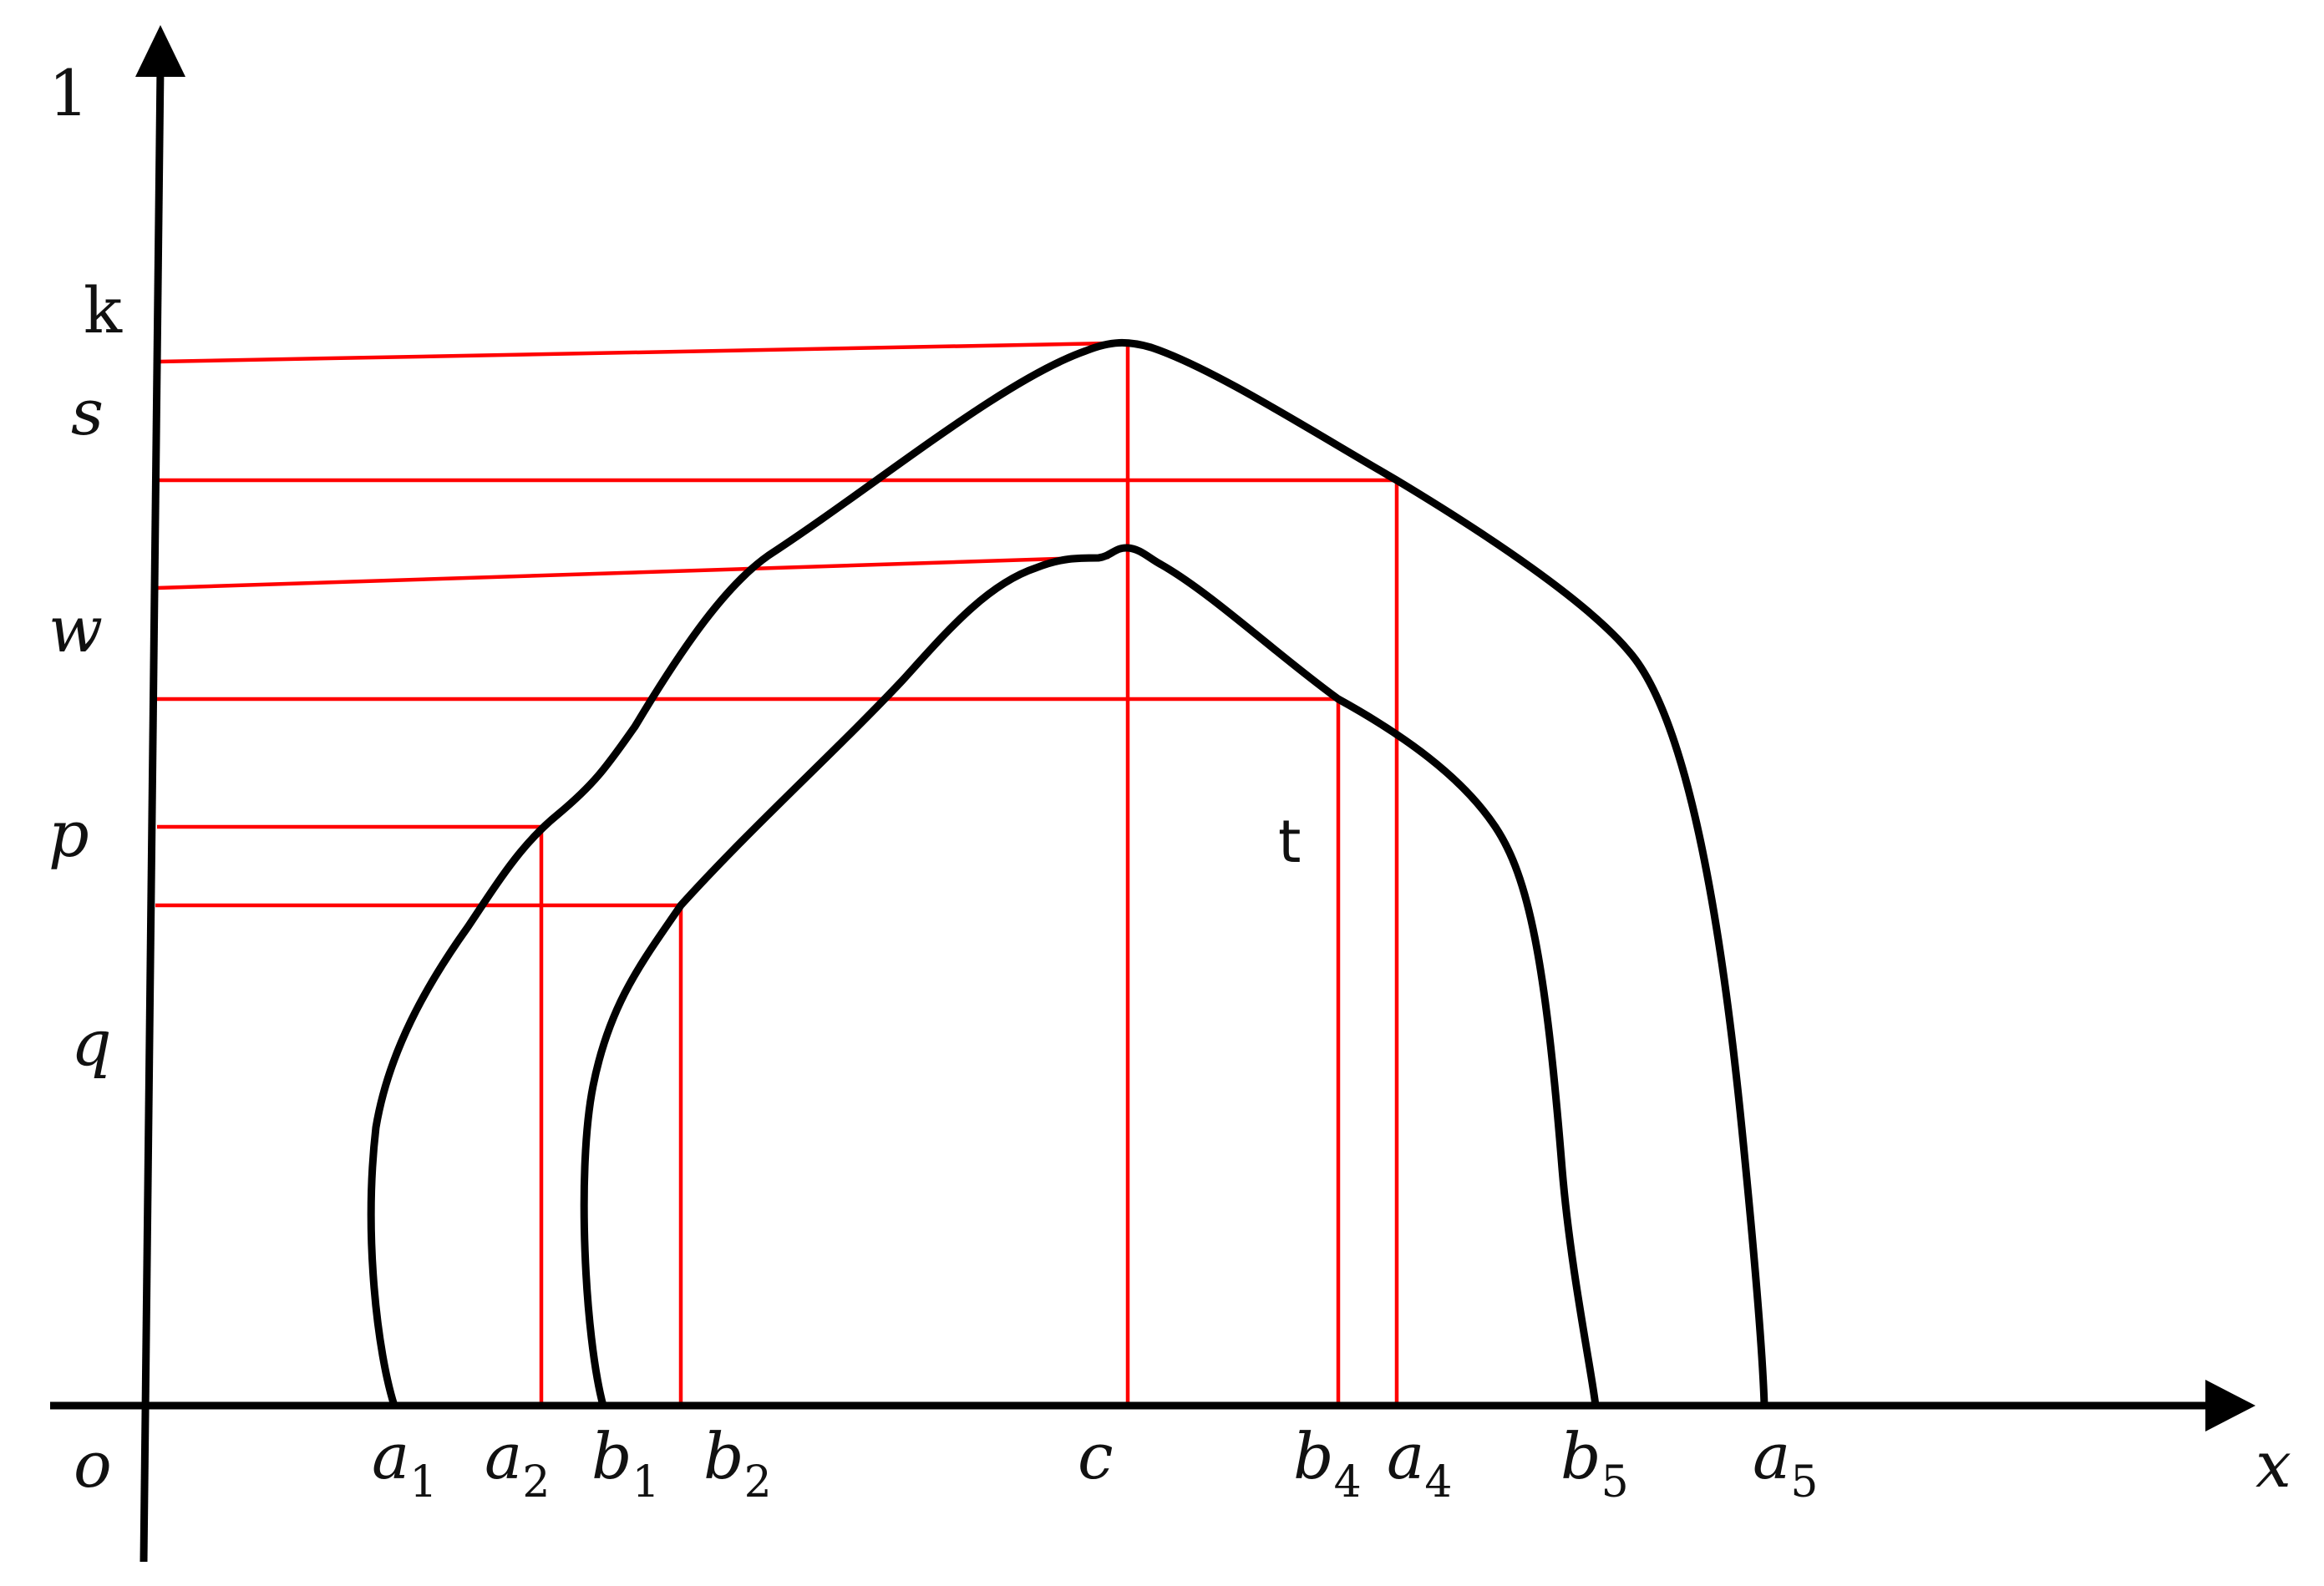 The image size is (2324, 1586). What do you see at coordinates (1594, 1463) in the screenshot?
I see `x-label-b5: b5` at bounding box center [1594, 1463].